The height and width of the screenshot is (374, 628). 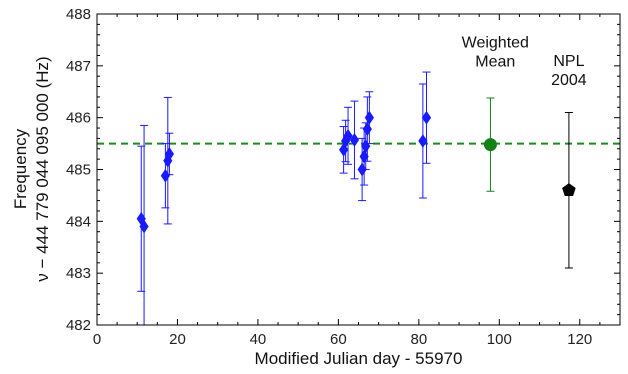 What do you see at coordinates (338, 339) in the screenshot?
I see `x-tick-label: 60` at bounding box center [338, 339].